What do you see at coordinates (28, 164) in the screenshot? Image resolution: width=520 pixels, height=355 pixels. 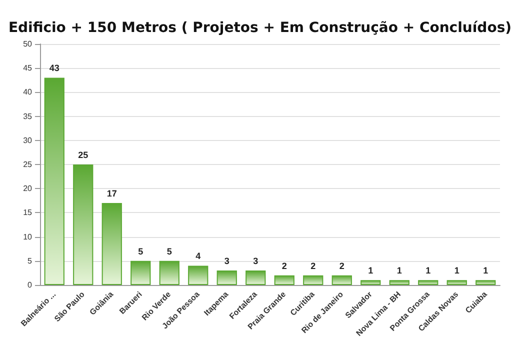 I see `y-tick-label: 25` at bounding box center [28, 164].